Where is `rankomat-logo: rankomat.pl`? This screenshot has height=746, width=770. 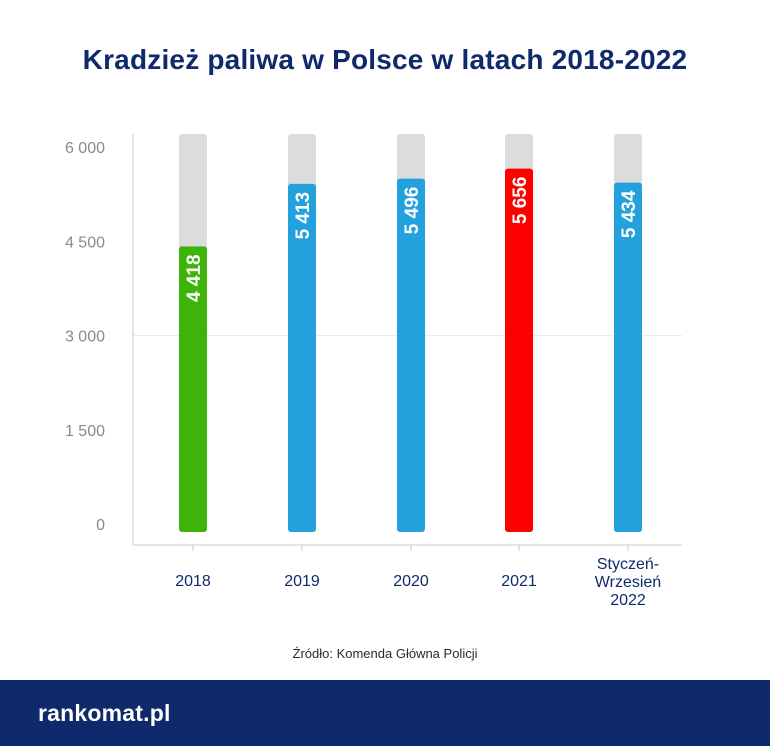
rankomat-logo: rankomat.pl is located at coordinates (104, 713).